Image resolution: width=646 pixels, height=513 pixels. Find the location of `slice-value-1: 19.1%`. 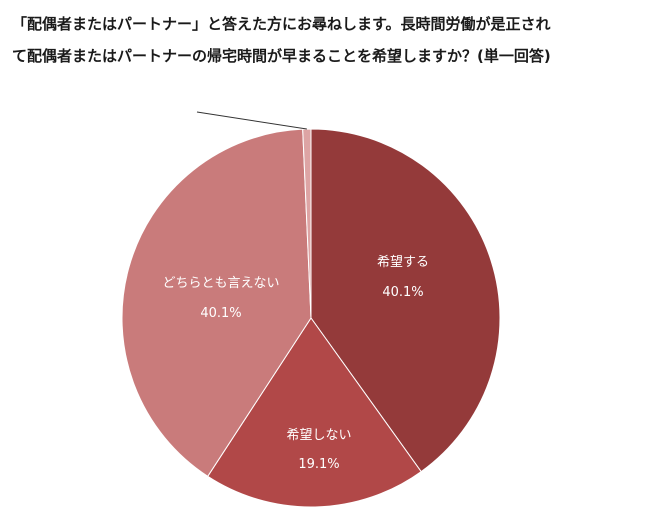

slice-value-1: 19.1% is located at coordinates (318, 464).